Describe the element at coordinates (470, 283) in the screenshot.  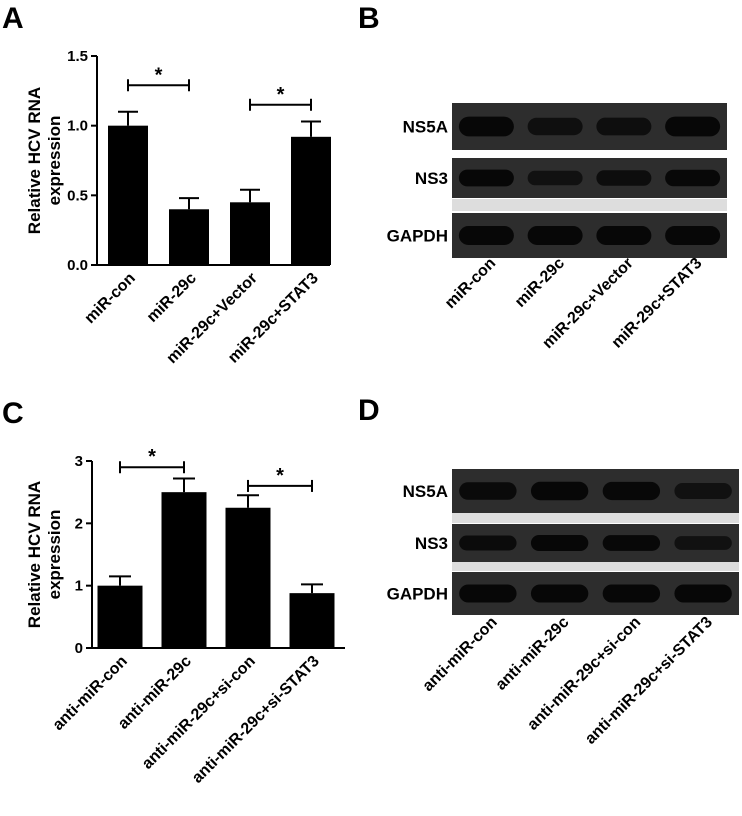
I see `blot-lane-label: miR-con` at that location.